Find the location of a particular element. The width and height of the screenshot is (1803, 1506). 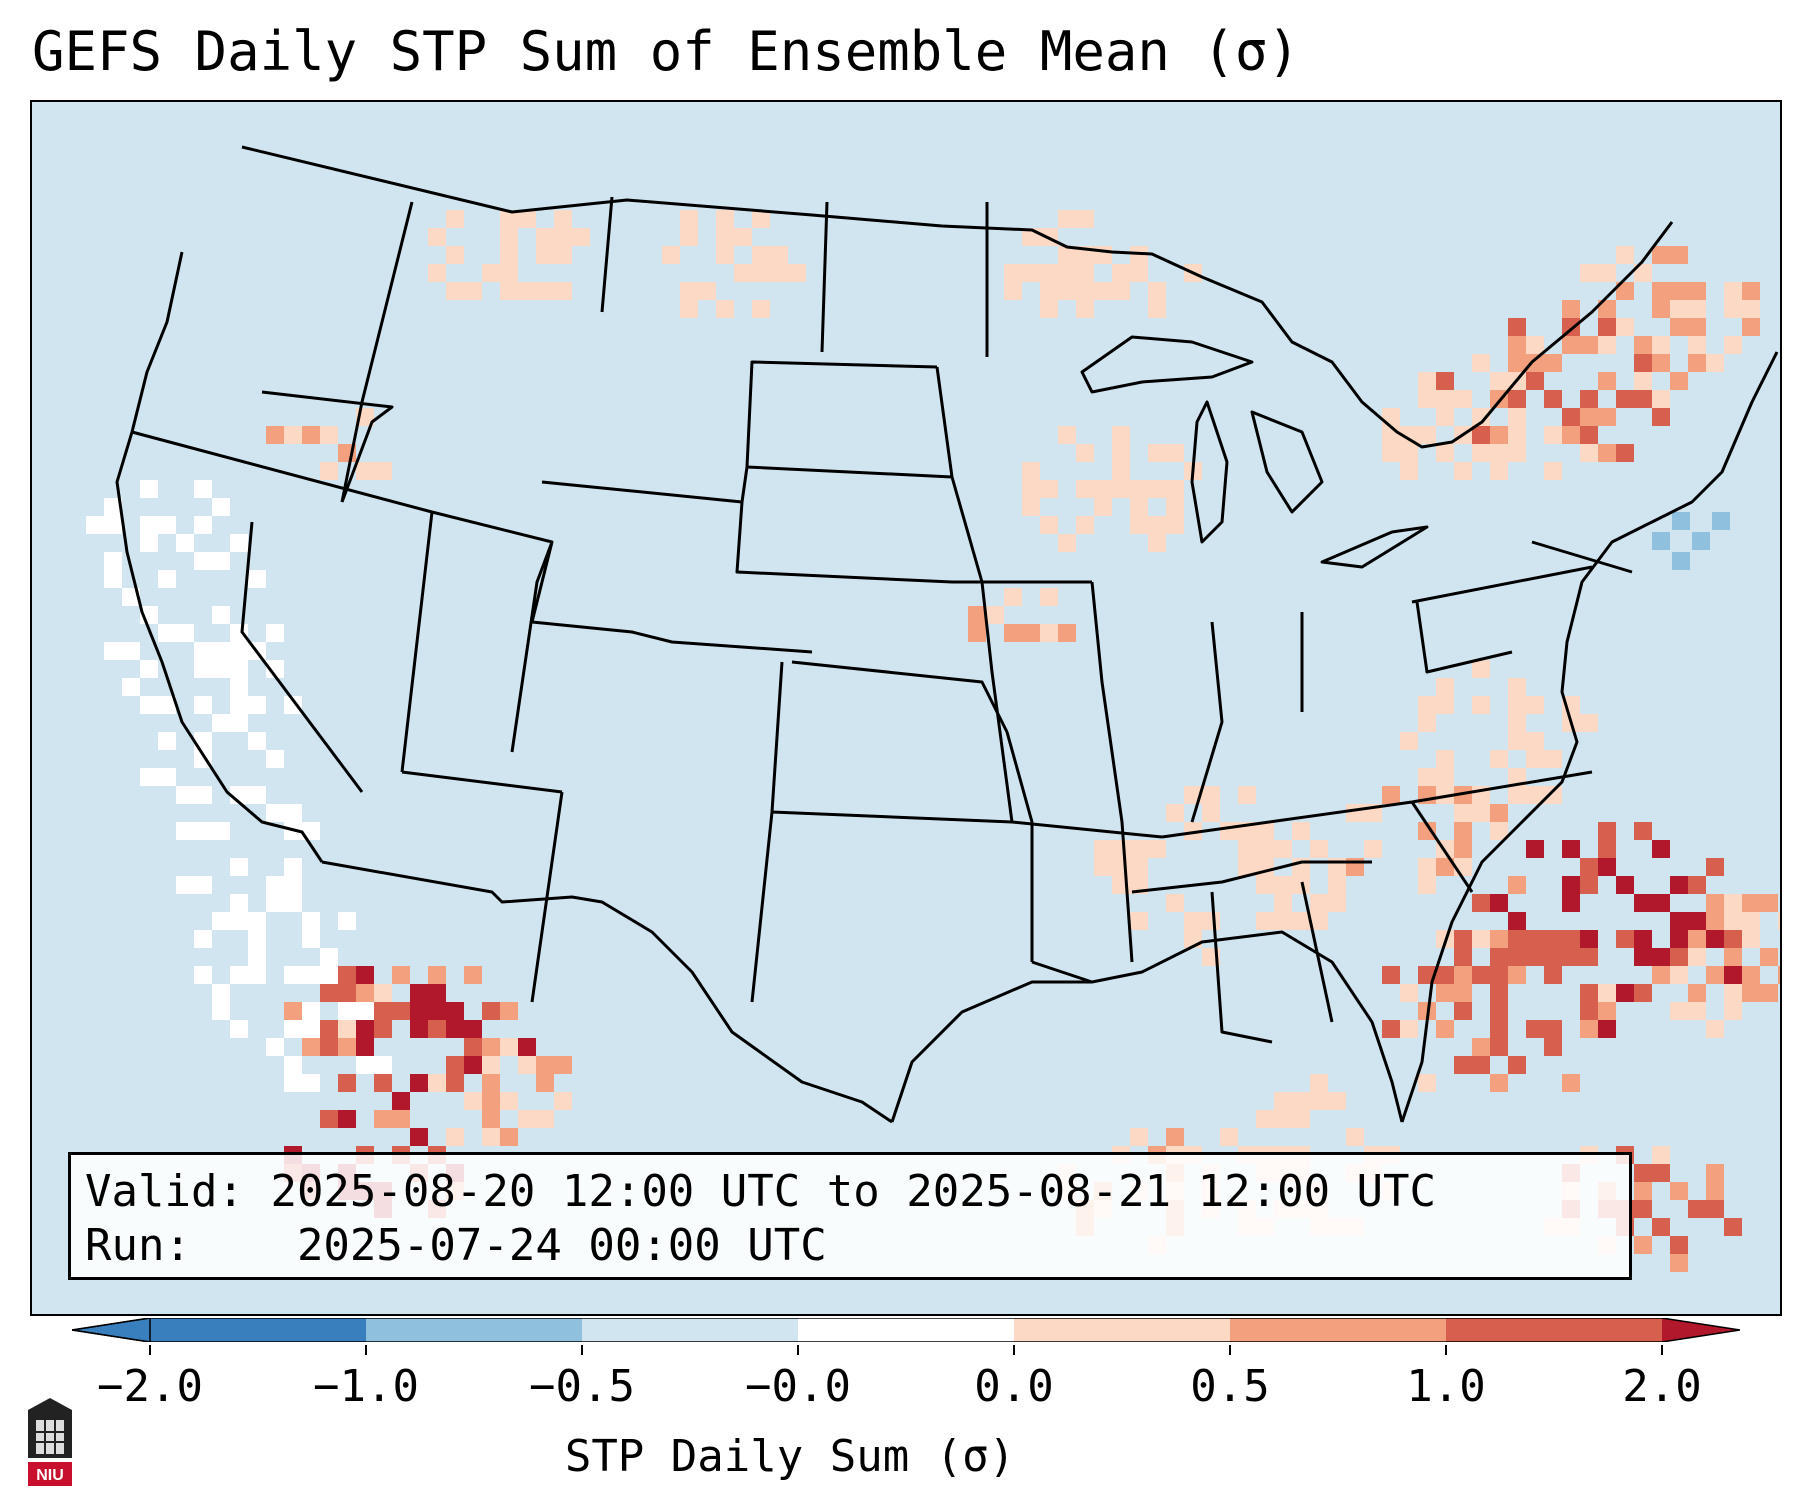

colorbar-extend-high is located at coordinates (1701, 1330).